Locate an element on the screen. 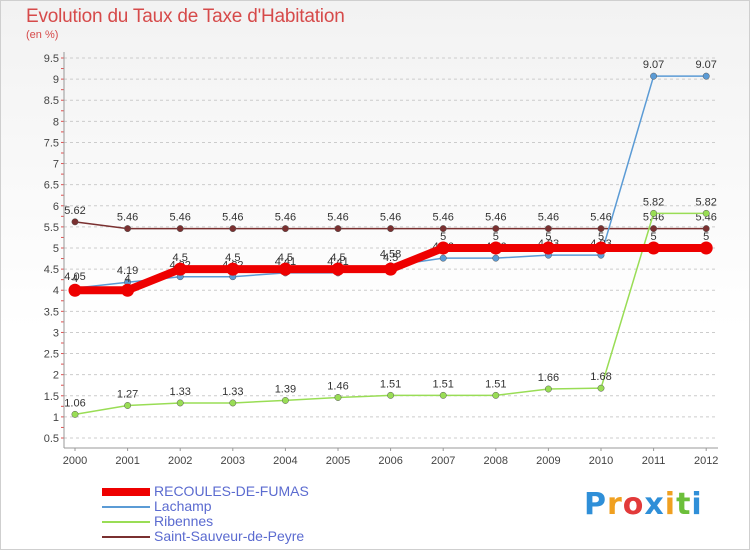 The width and height of the screenshot is (750, 550). y-tick-label: 1.5 is located at coordinates (51, 397).